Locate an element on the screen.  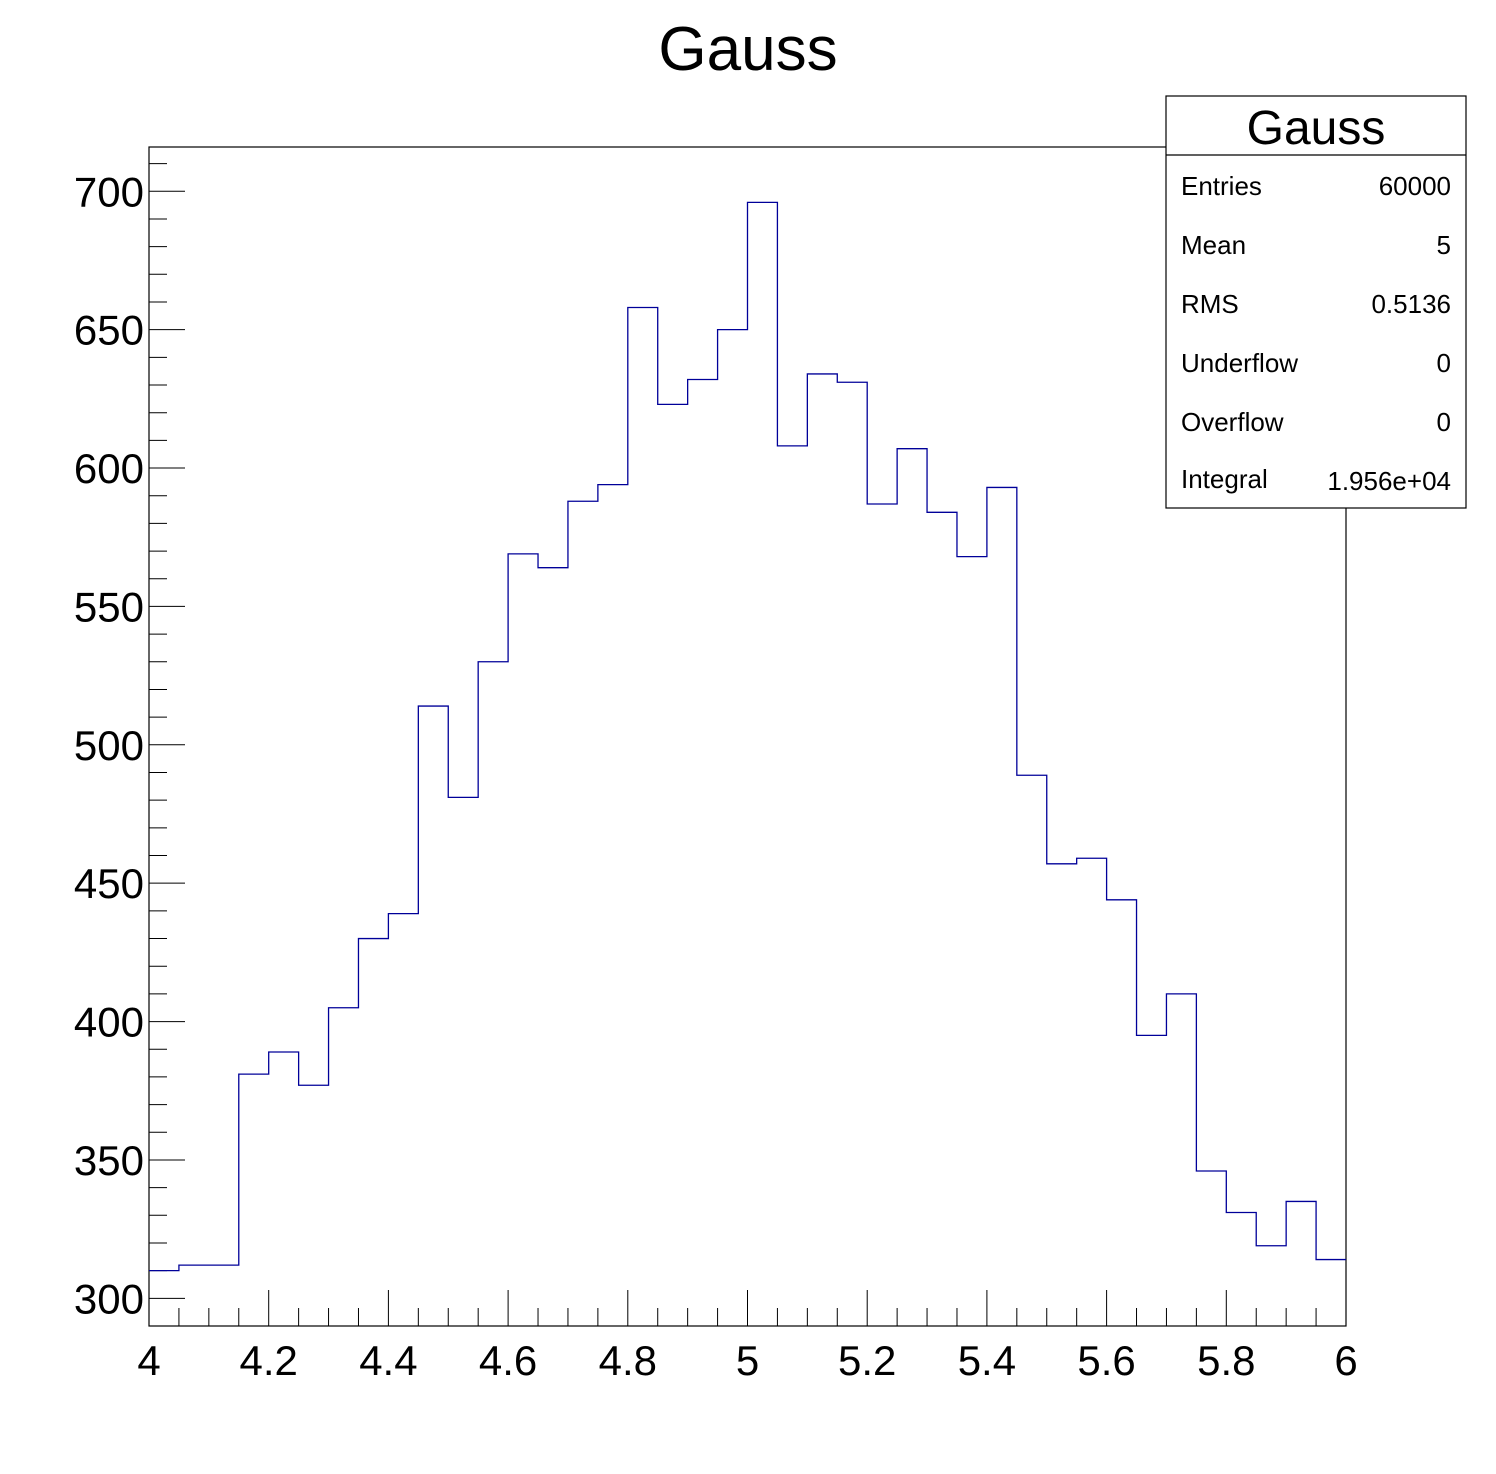
x-tick-label: 4.4 is located at coordinates (388, 1360).